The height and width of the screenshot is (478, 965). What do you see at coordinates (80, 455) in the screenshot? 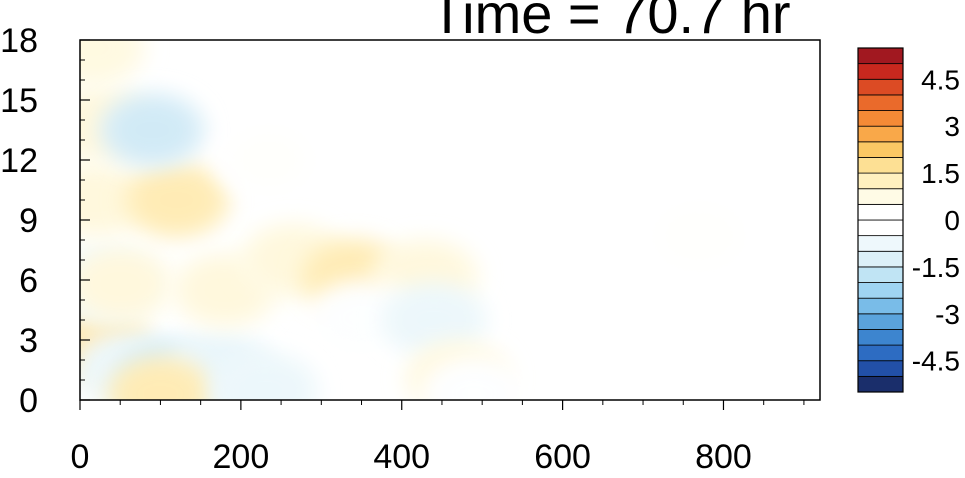
I see `x-tick-label: 0` at bounding box center [80, 455].